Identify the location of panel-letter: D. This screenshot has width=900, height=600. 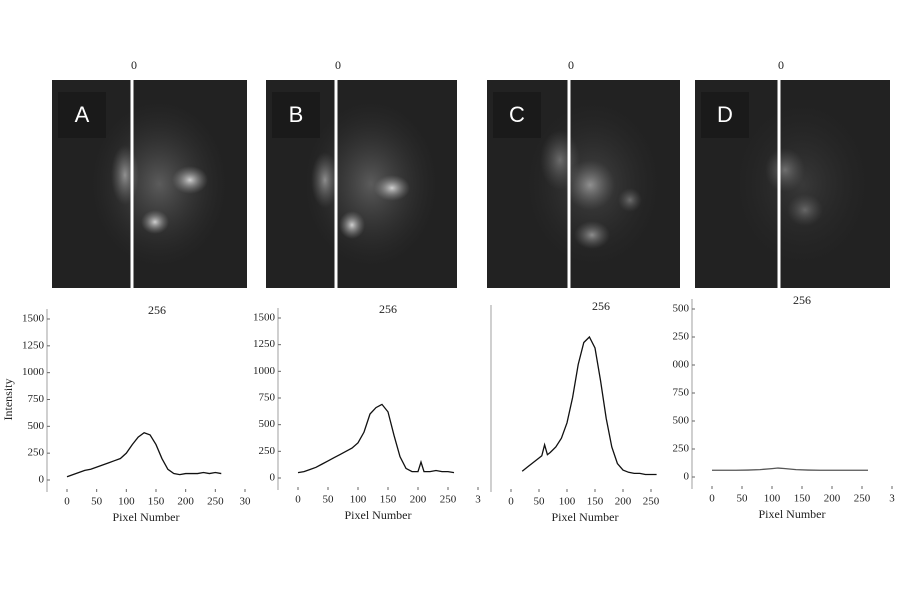
(725, 114).